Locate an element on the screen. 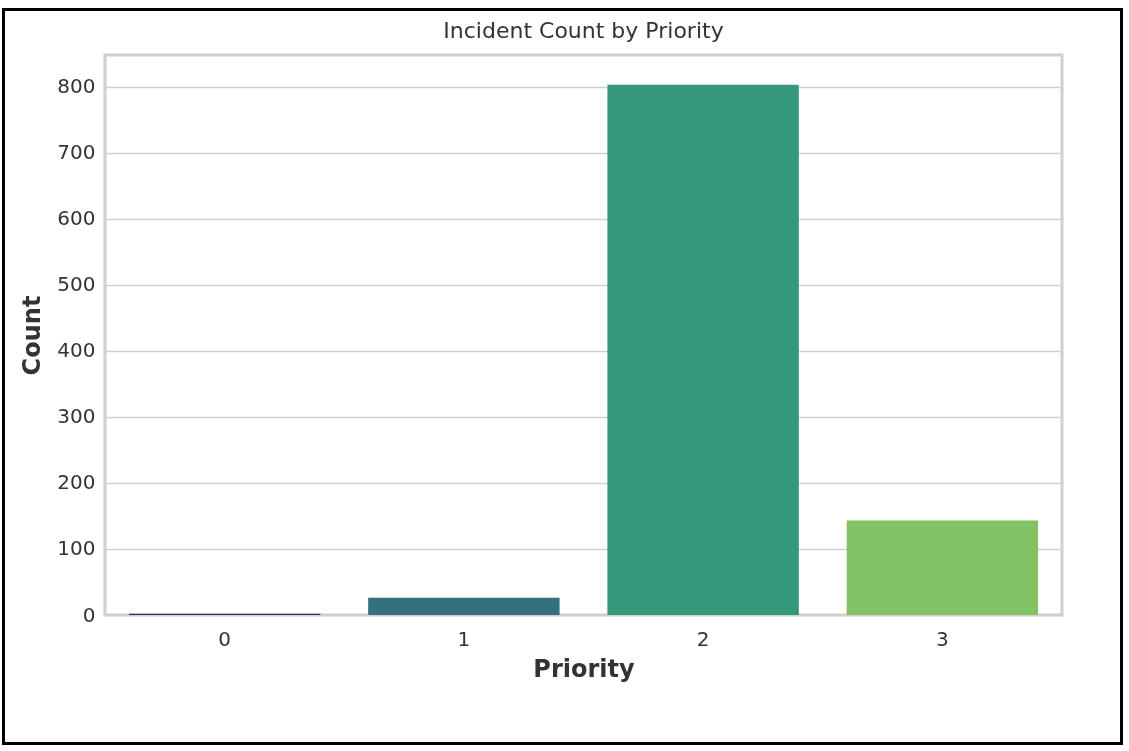 The image size is (1129, 751). y-tick-label: 800 is located at coordinates (76, 86).